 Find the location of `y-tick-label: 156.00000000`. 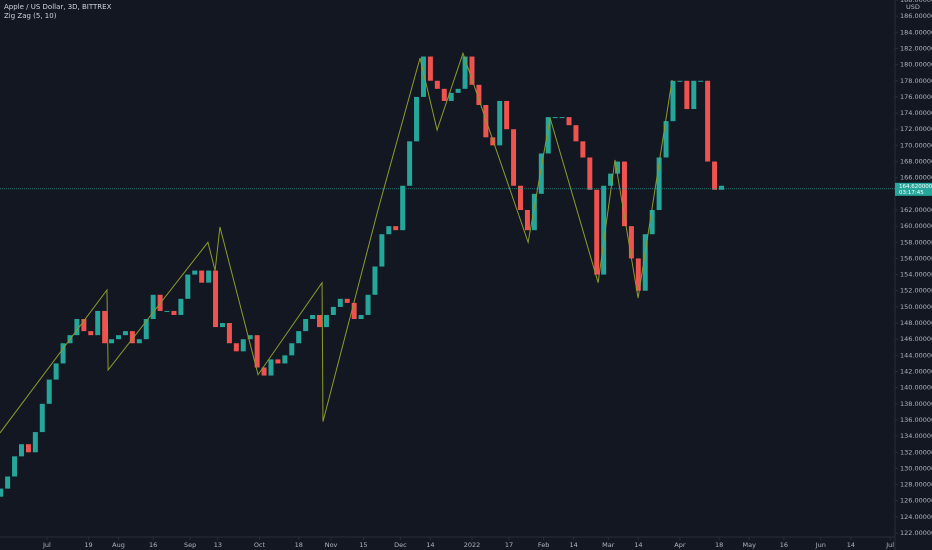

y-tick-label: 156.00000000 is located at coordinates (916, 258).